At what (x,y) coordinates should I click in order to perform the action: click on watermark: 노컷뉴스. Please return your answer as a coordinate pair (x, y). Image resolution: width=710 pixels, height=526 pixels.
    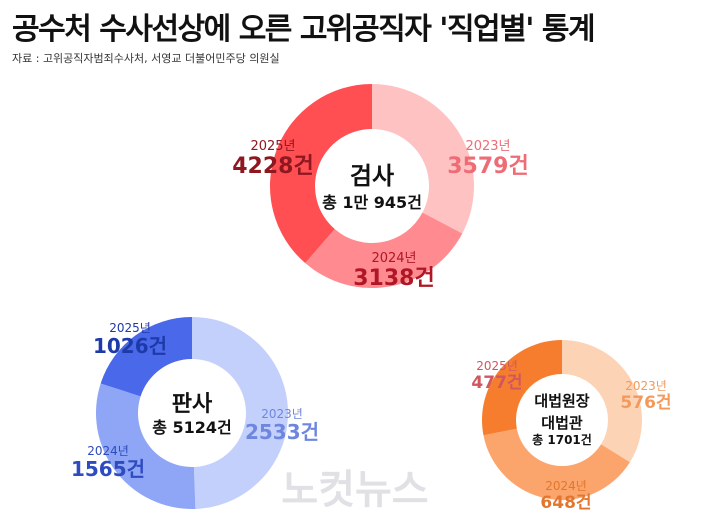
    Looking at the image, I should click on (354, 490).